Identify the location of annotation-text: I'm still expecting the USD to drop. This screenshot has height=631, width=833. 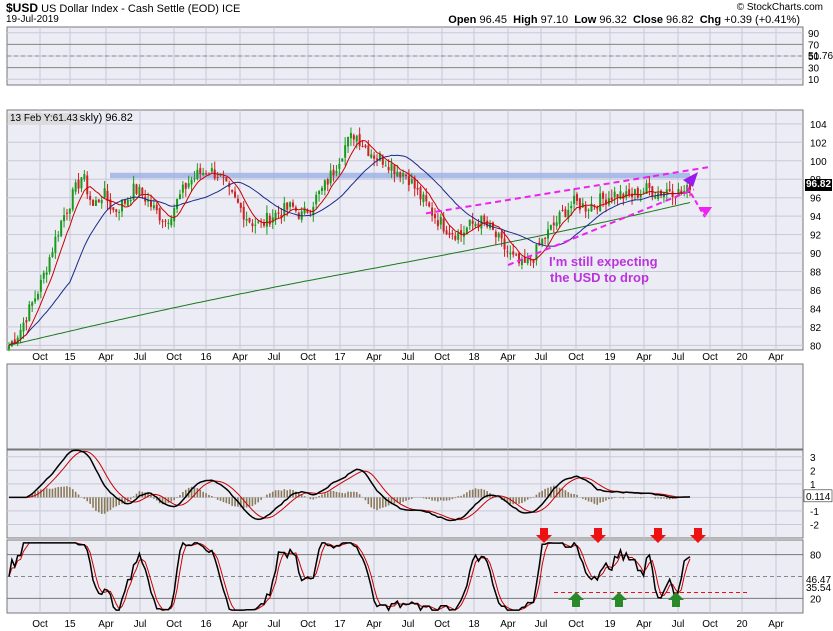
(603, 270).